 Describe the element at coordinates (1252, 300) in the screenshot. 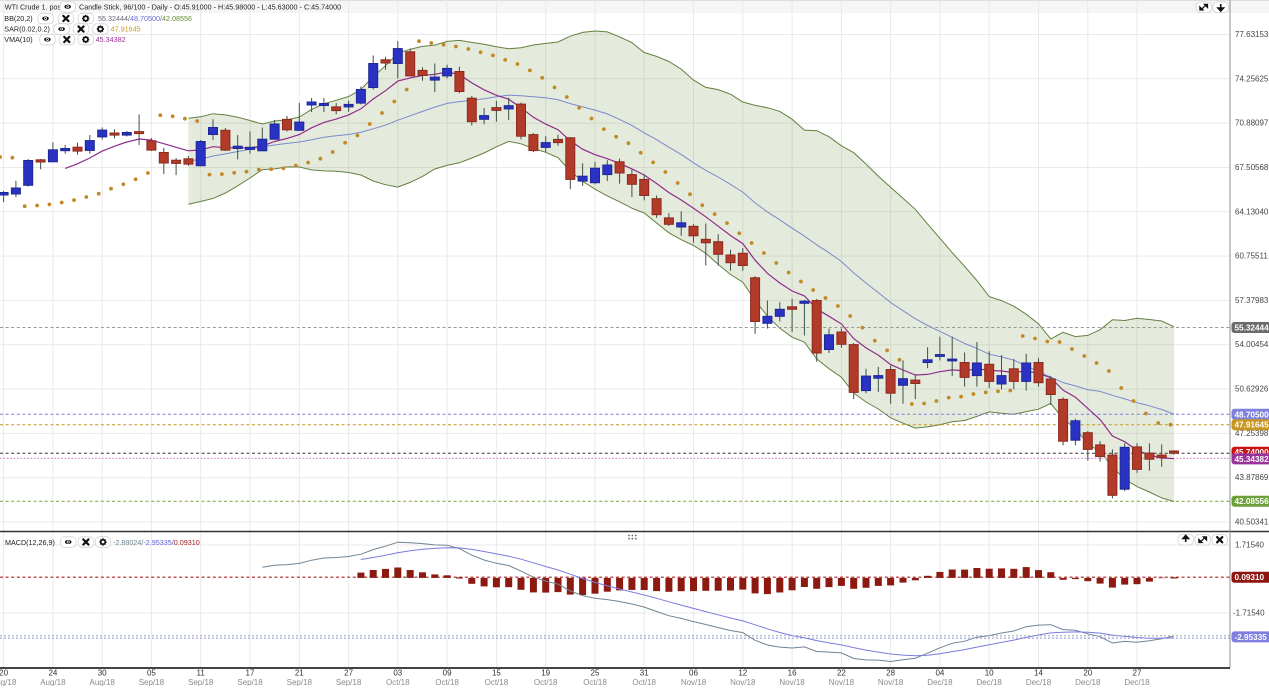

I see `svg-text: 57.37983` at that location.